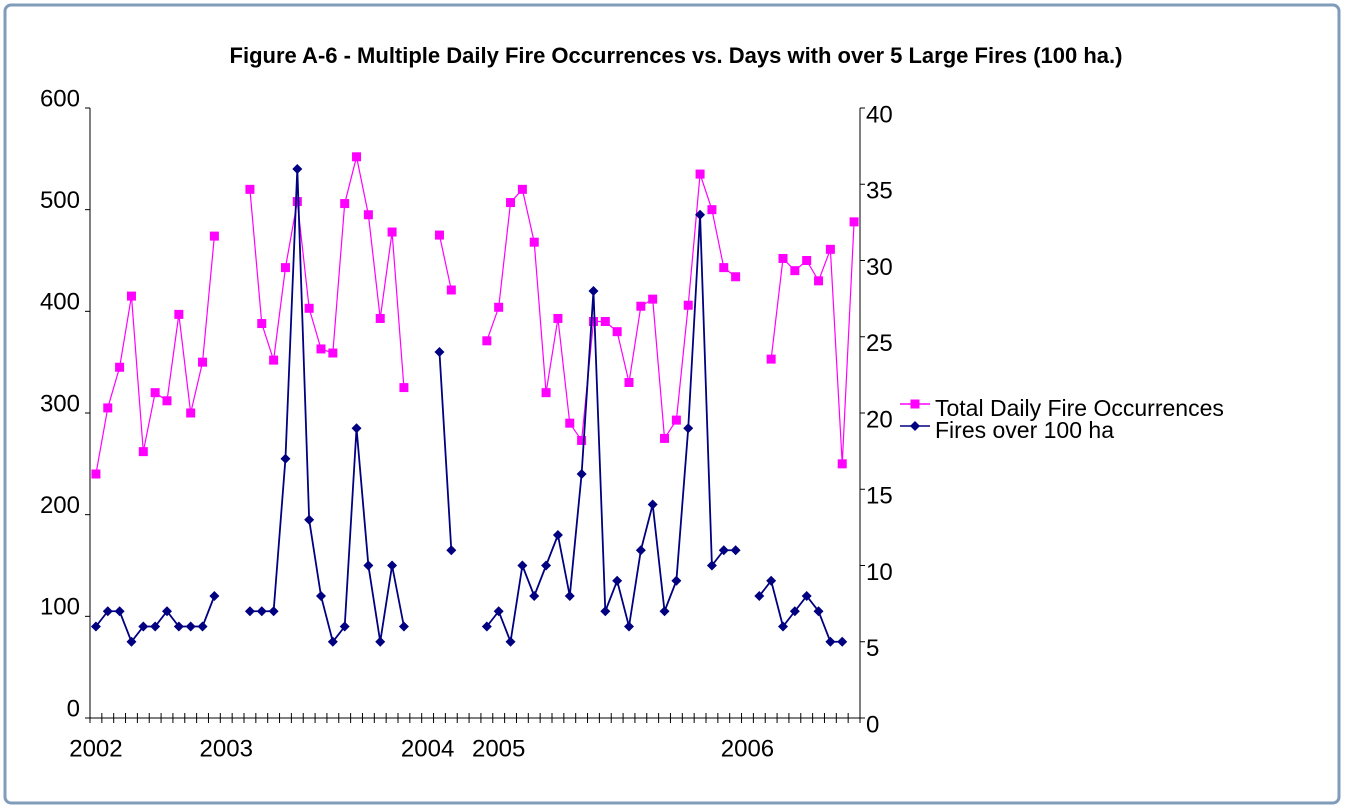 This screenshot has height=810, width=1346. What do you see at coordinates (879, 191) in the screenshot?
I see `y2-tick-label: 35` at bounding box center [879, 191].